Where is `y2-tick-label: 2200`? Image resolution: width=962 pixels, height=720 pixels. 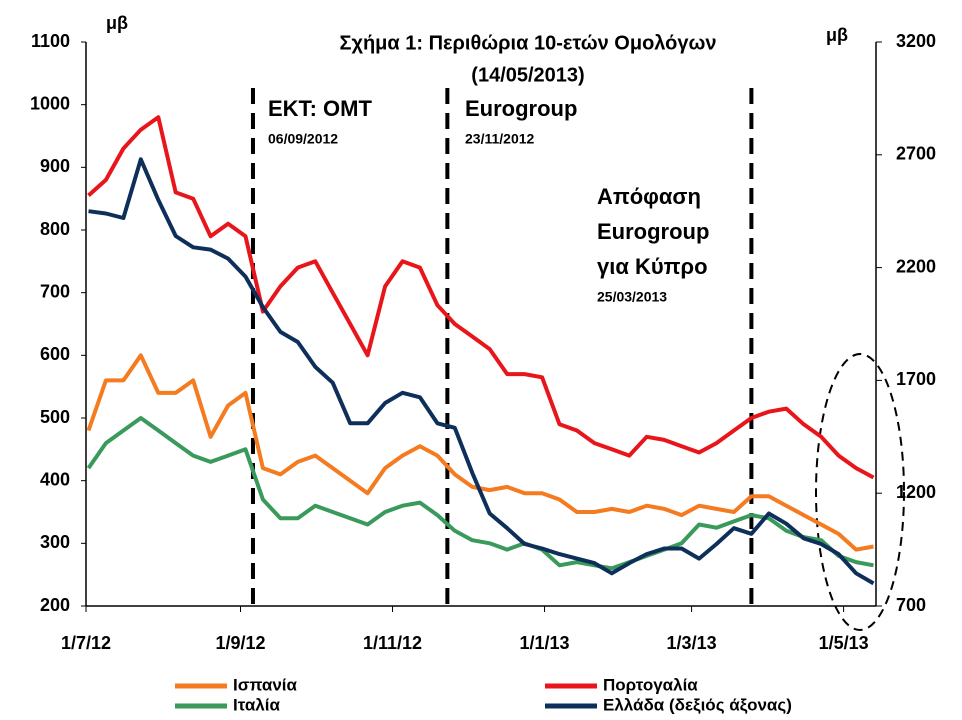
y2-tick-label: 2200 is located at coordinates (916, 266).